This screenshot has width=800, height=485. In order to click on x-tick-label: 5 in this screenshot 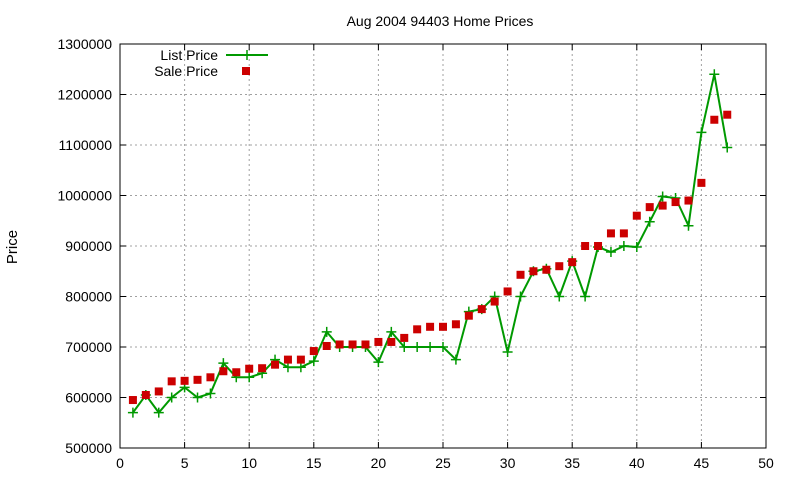, I will do `click(185, 463)`.